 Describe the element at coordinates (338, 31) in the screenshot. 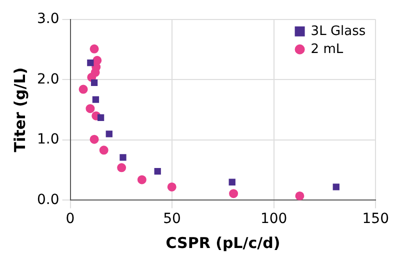

I see `legend-label: 3L Glass` at that location.